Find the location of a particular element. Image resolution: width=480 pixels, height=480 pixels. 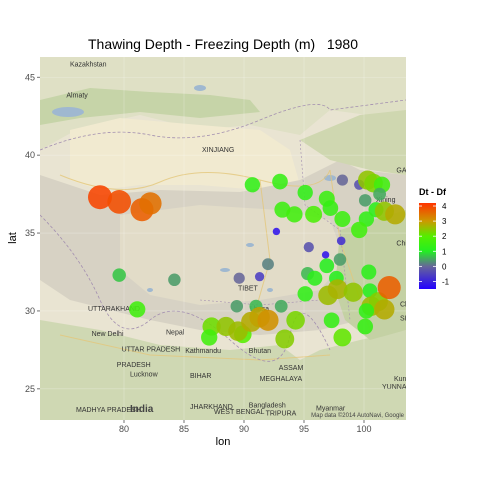

legend-tick-label: 2 is located at coordinates (444, 236).